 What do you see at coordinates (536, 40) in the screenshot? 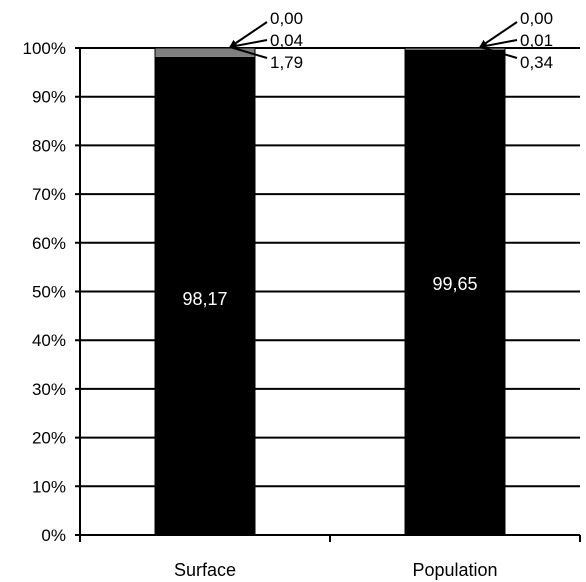
I see `callout-label: 0,01` at bounding box center [536, 40].